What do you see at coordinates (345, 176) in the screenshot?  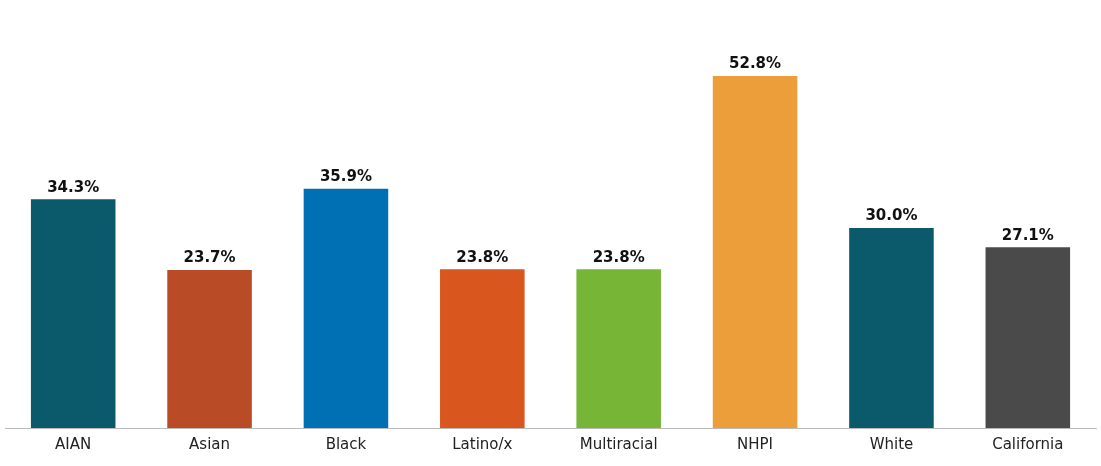 I see `data-label: 35.9%` at bounding box center [345, 176].